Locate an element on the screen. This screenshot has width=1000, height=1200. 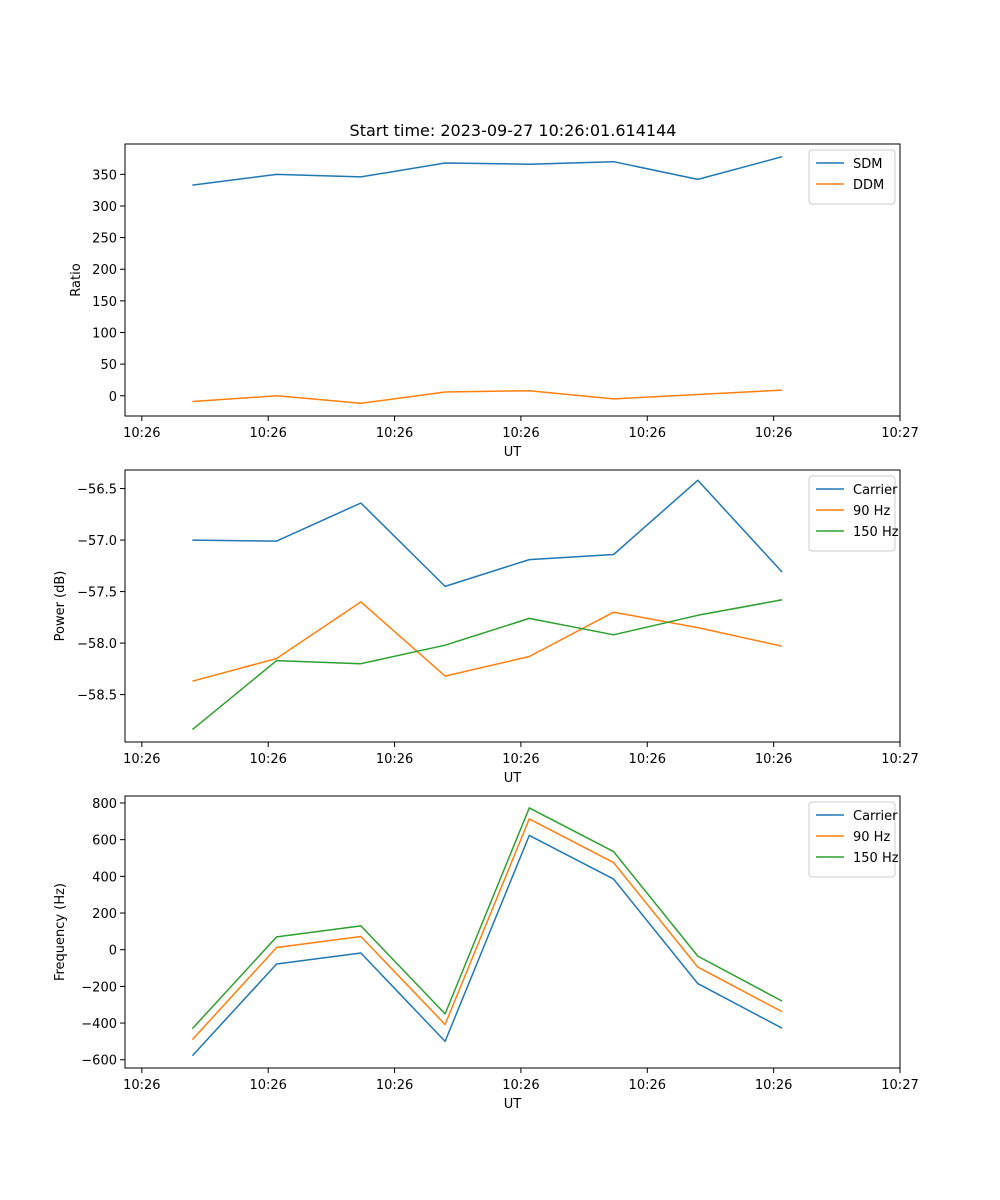
y-tick-label: −58.0 is located at coordinates (97, 644).